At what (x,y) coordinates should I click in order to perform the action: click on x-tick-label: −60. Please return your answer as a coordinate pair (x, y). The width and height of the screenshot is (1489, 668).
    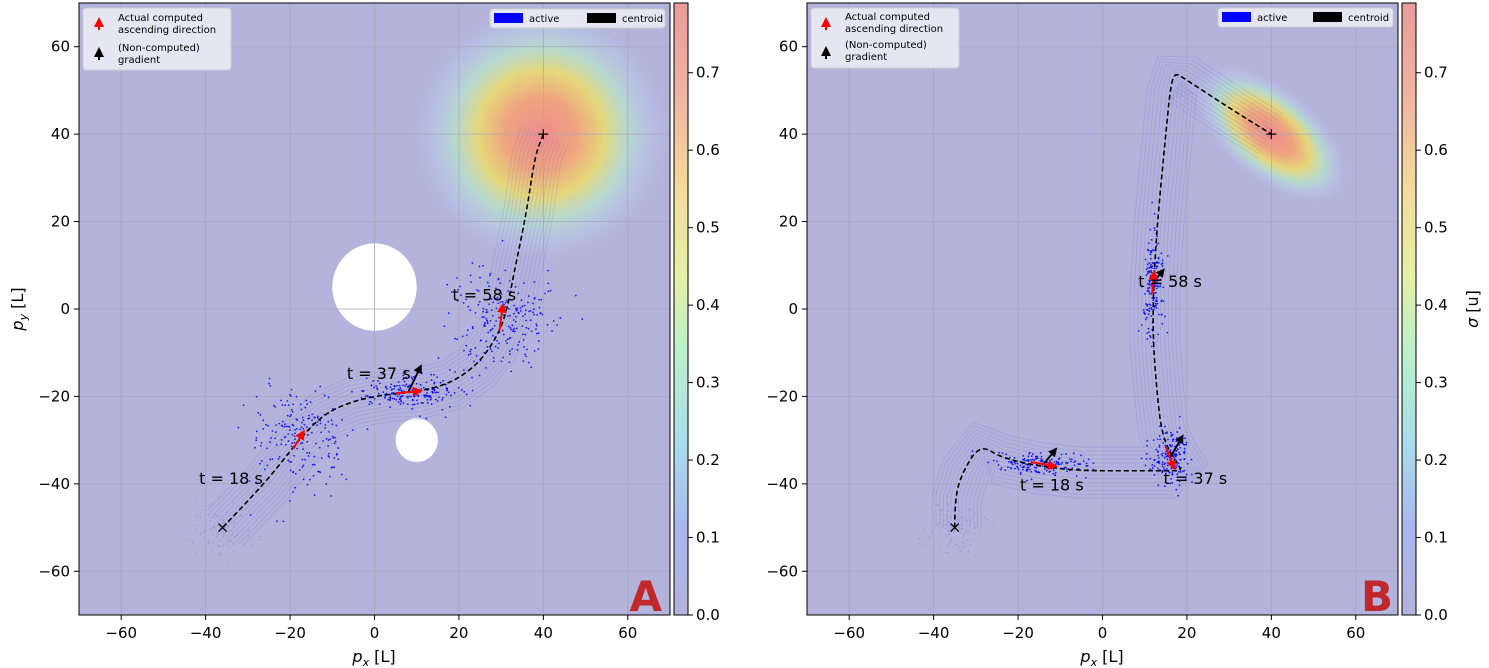
    Looking at the image, I should click on (849, 633).